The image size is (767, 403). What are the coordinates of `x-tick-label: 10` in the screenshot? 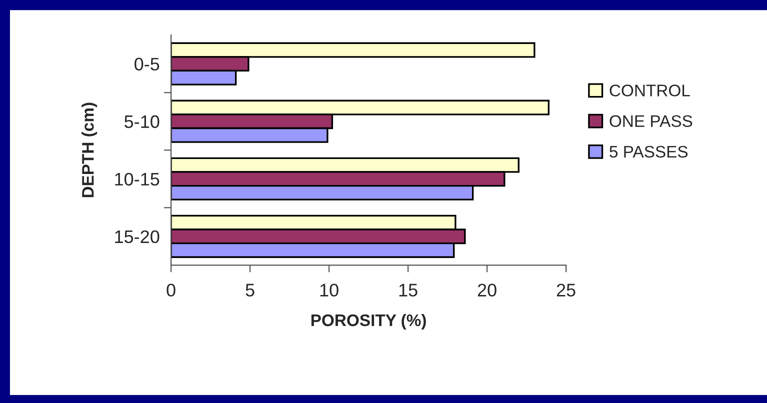 It's located at (329, 290).